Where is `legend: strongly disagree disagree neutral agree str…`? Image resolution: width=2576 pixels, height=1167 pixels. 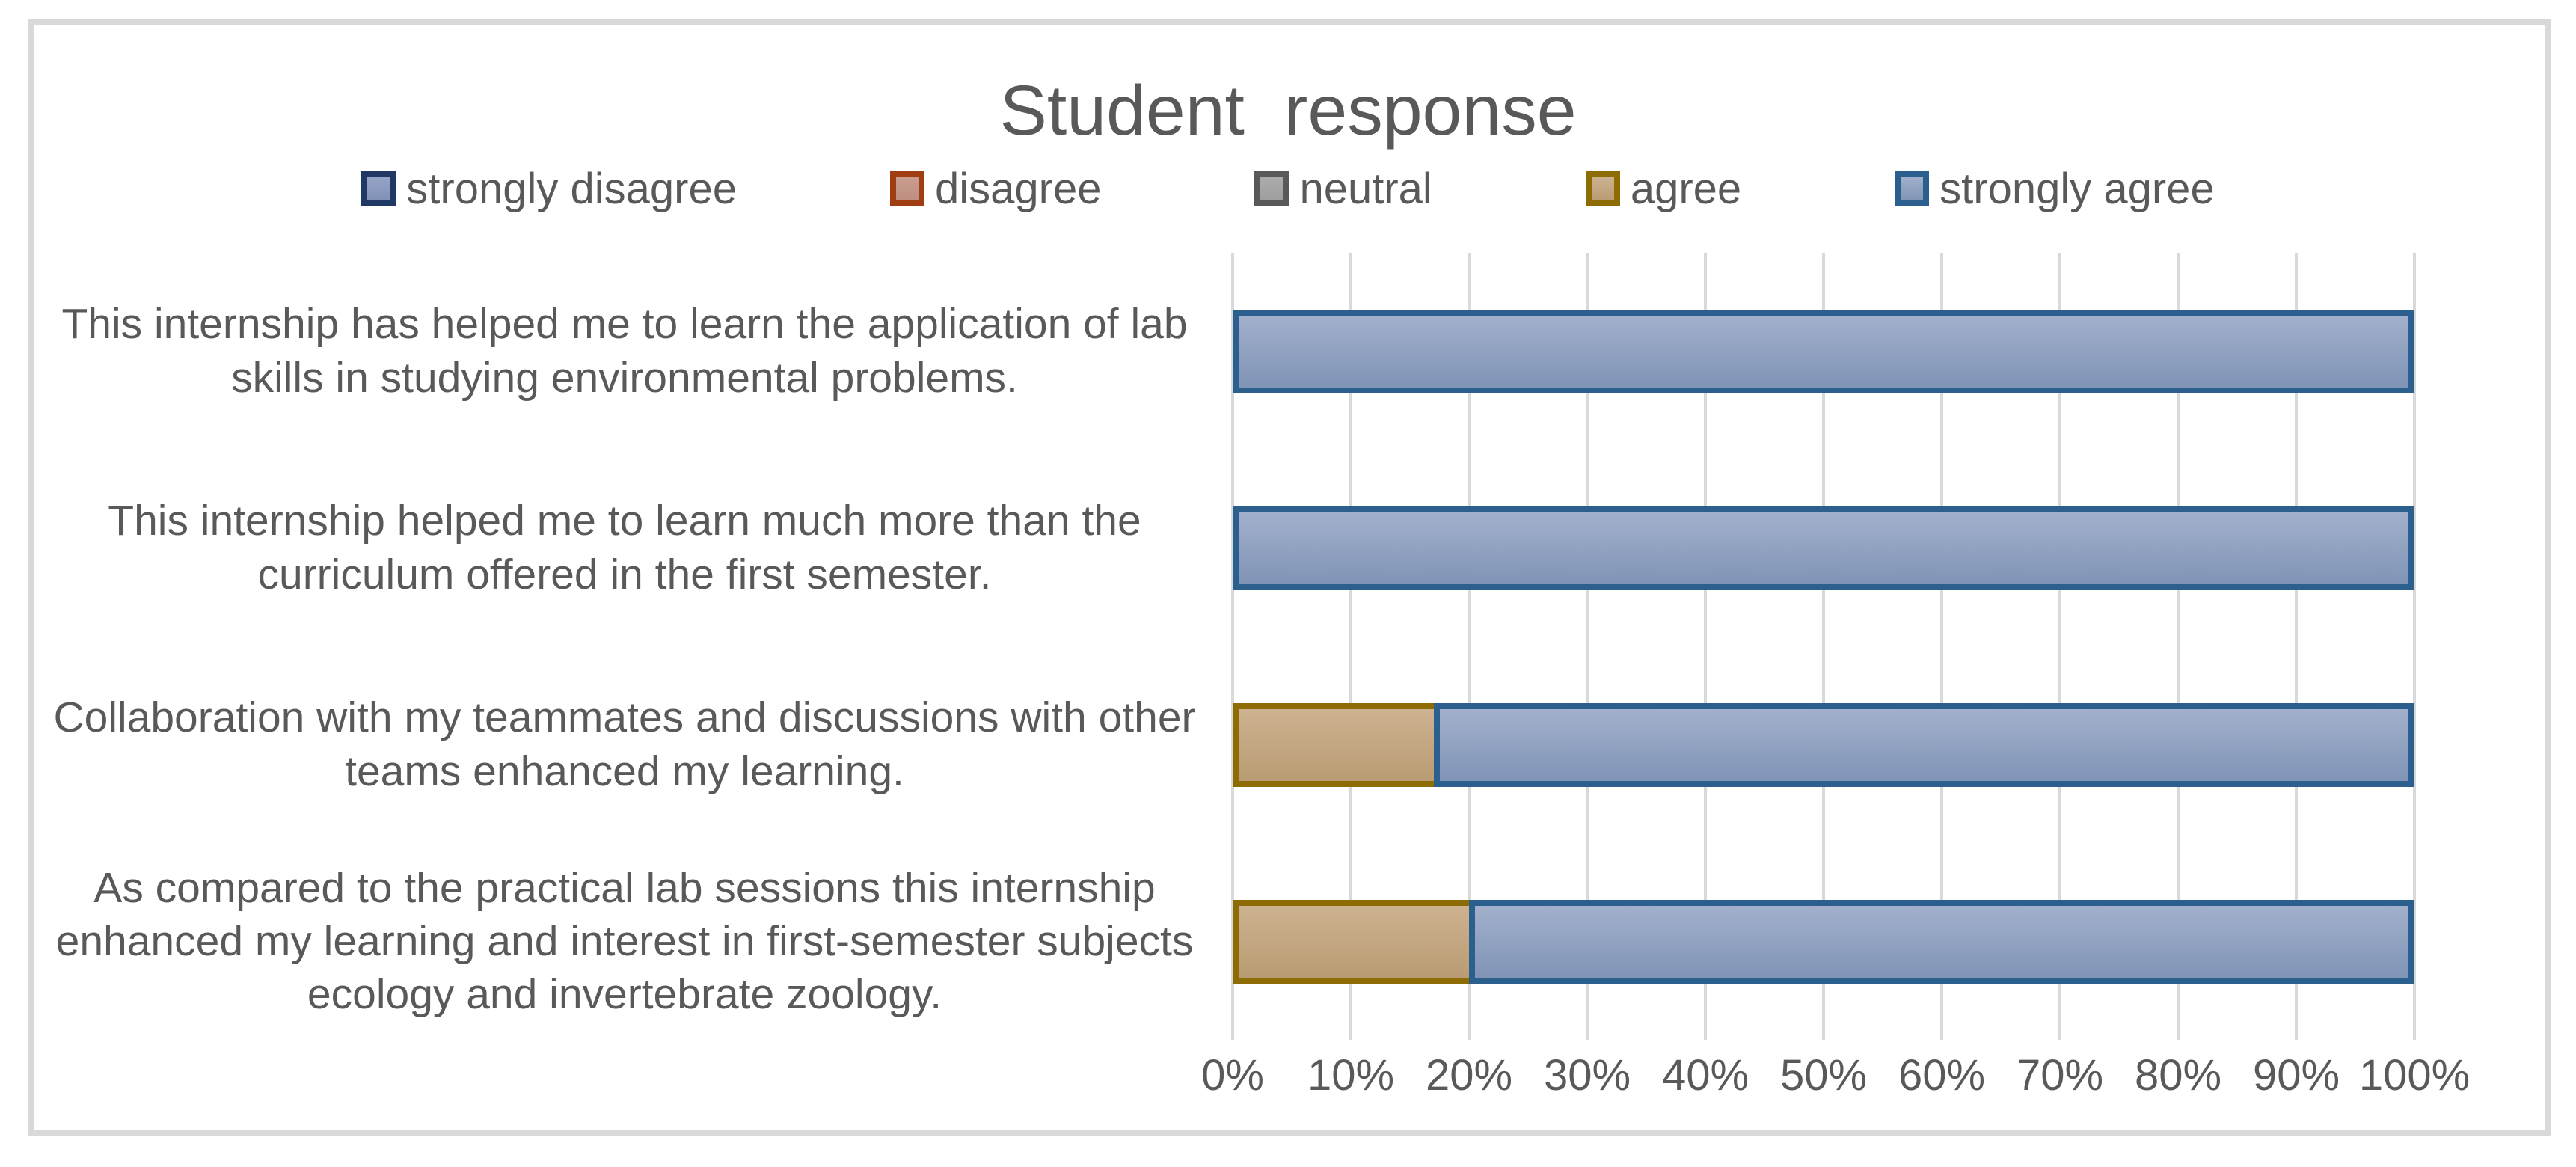
legend: strongly disagree disagree neutral agree str… is located at coordinates (1288, 189).